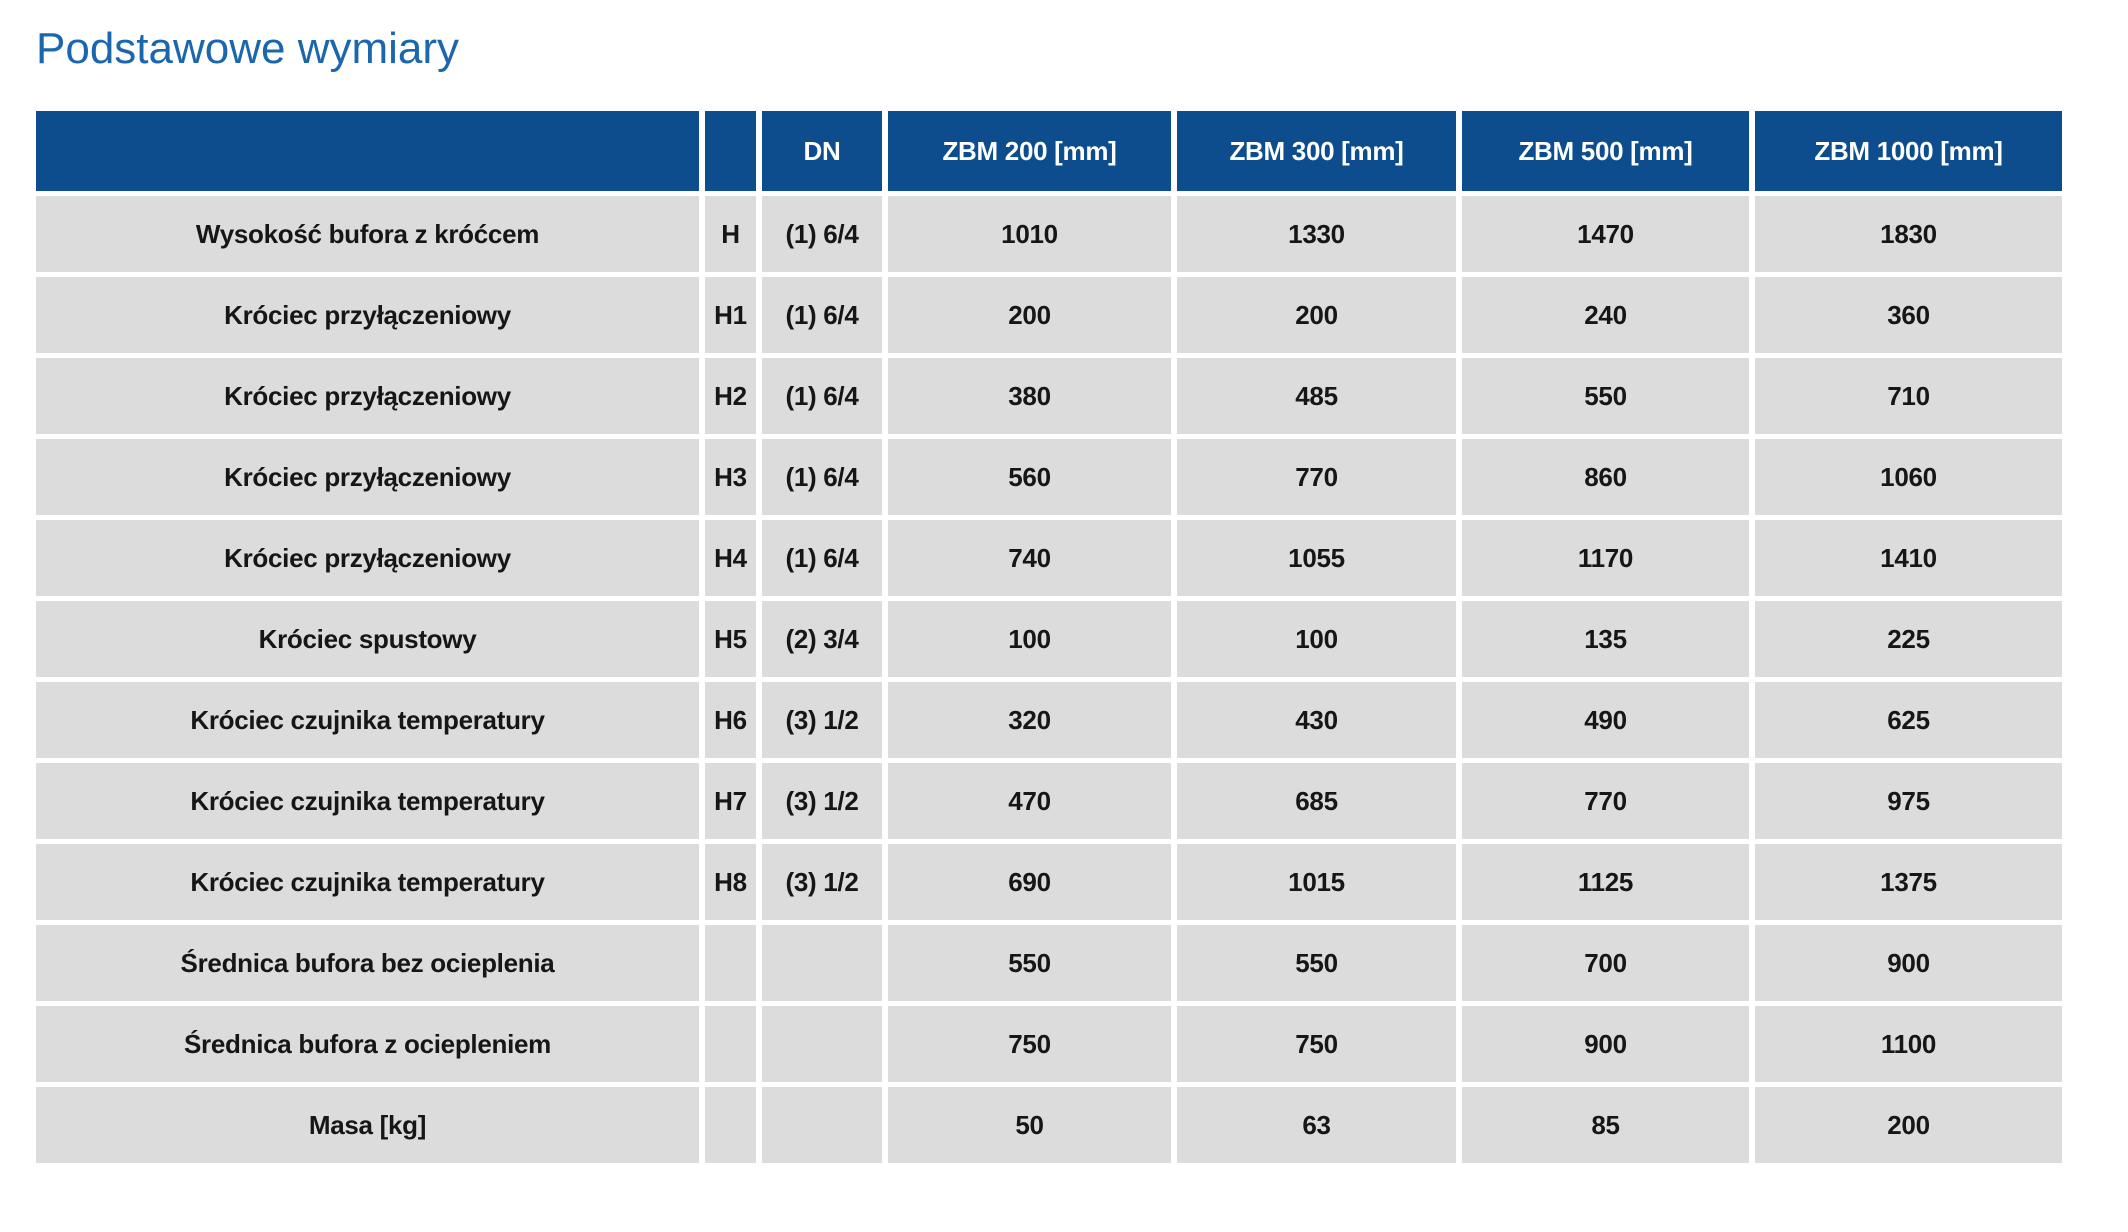 The image size is (2128, 1232). Describe the element at coordinates (1908, 720) in the screenshot. I see `value-cell: 625` at that location.